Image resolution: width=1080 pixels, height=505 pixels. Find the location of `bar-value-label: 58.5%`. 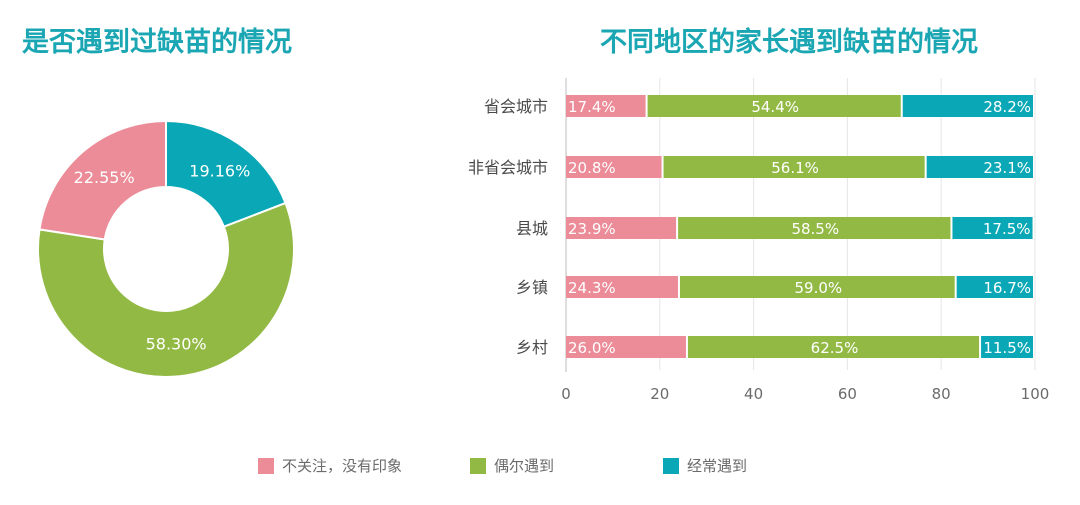

bar-value-label: 58.5% is located at coordinates (815, 229).